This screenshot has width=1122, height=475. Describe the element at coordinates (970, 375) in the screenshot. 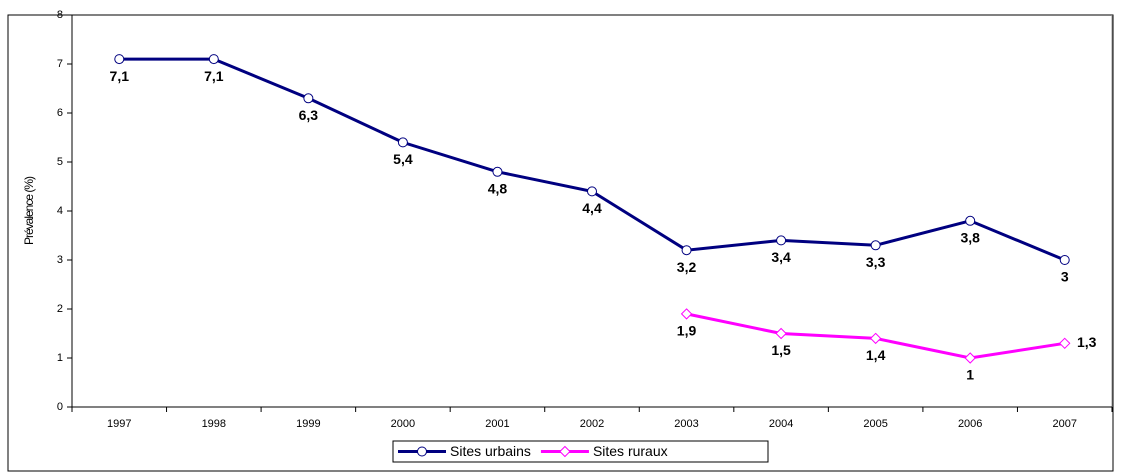

I see `data-label: 1` at that location.